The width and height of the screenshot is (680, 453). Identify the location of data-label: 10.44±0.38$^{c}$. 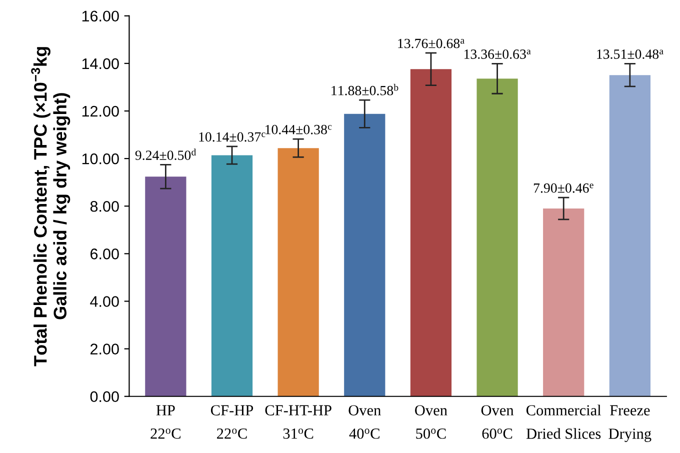
(299, 129).